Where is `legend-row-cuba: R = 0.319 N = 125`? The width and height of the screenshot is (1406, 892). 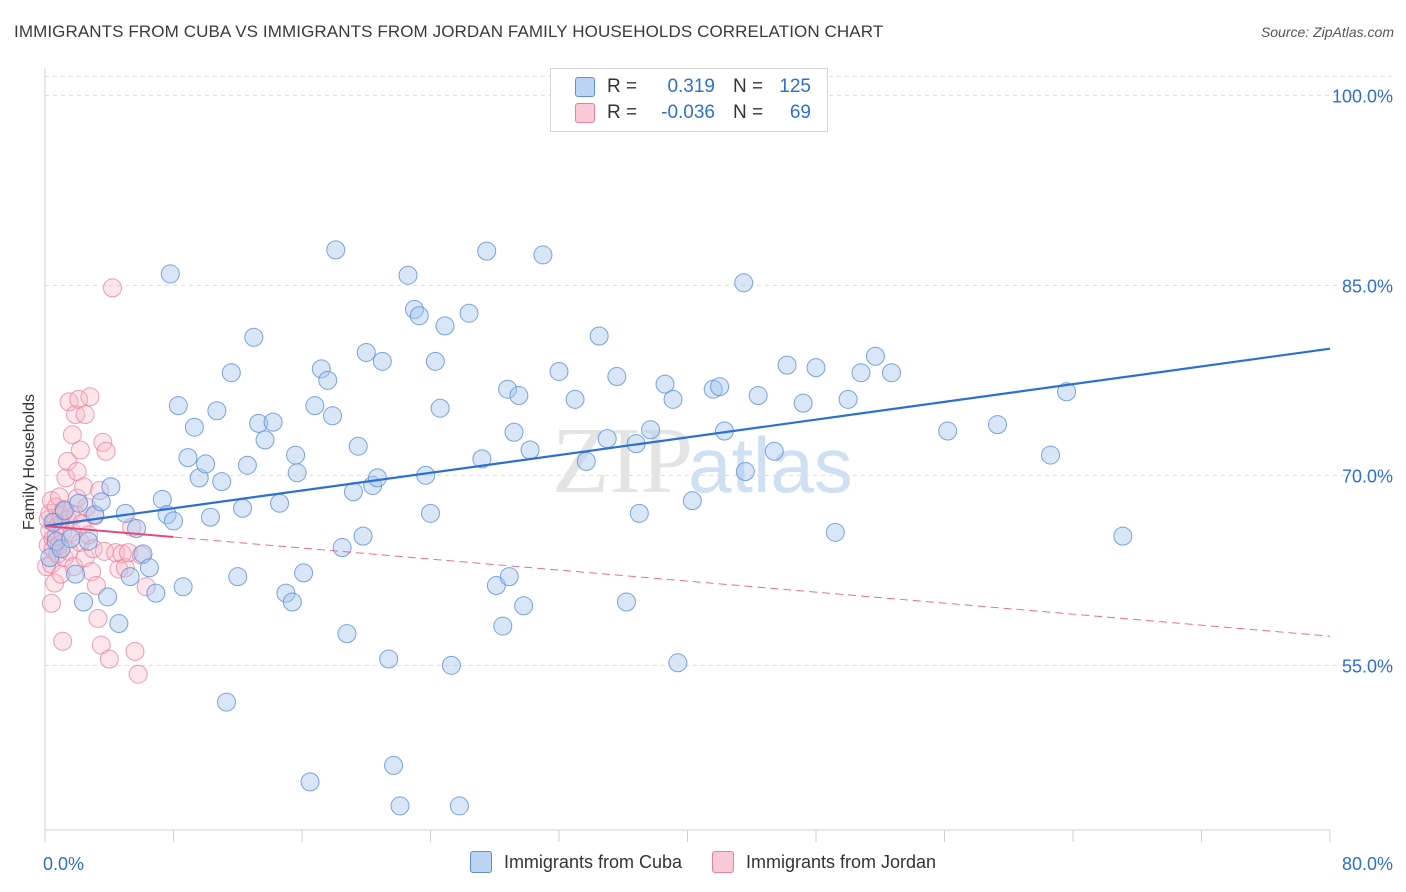 legend-row-cuba: R = 0.319 N = 125 is located at coordinates (693, 87).